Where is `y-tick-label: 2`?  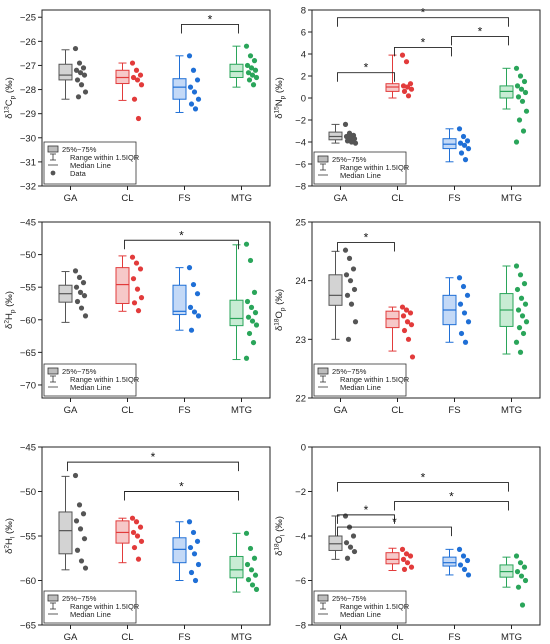
y-tick-label: 2 is located at coordinates (303, 77).